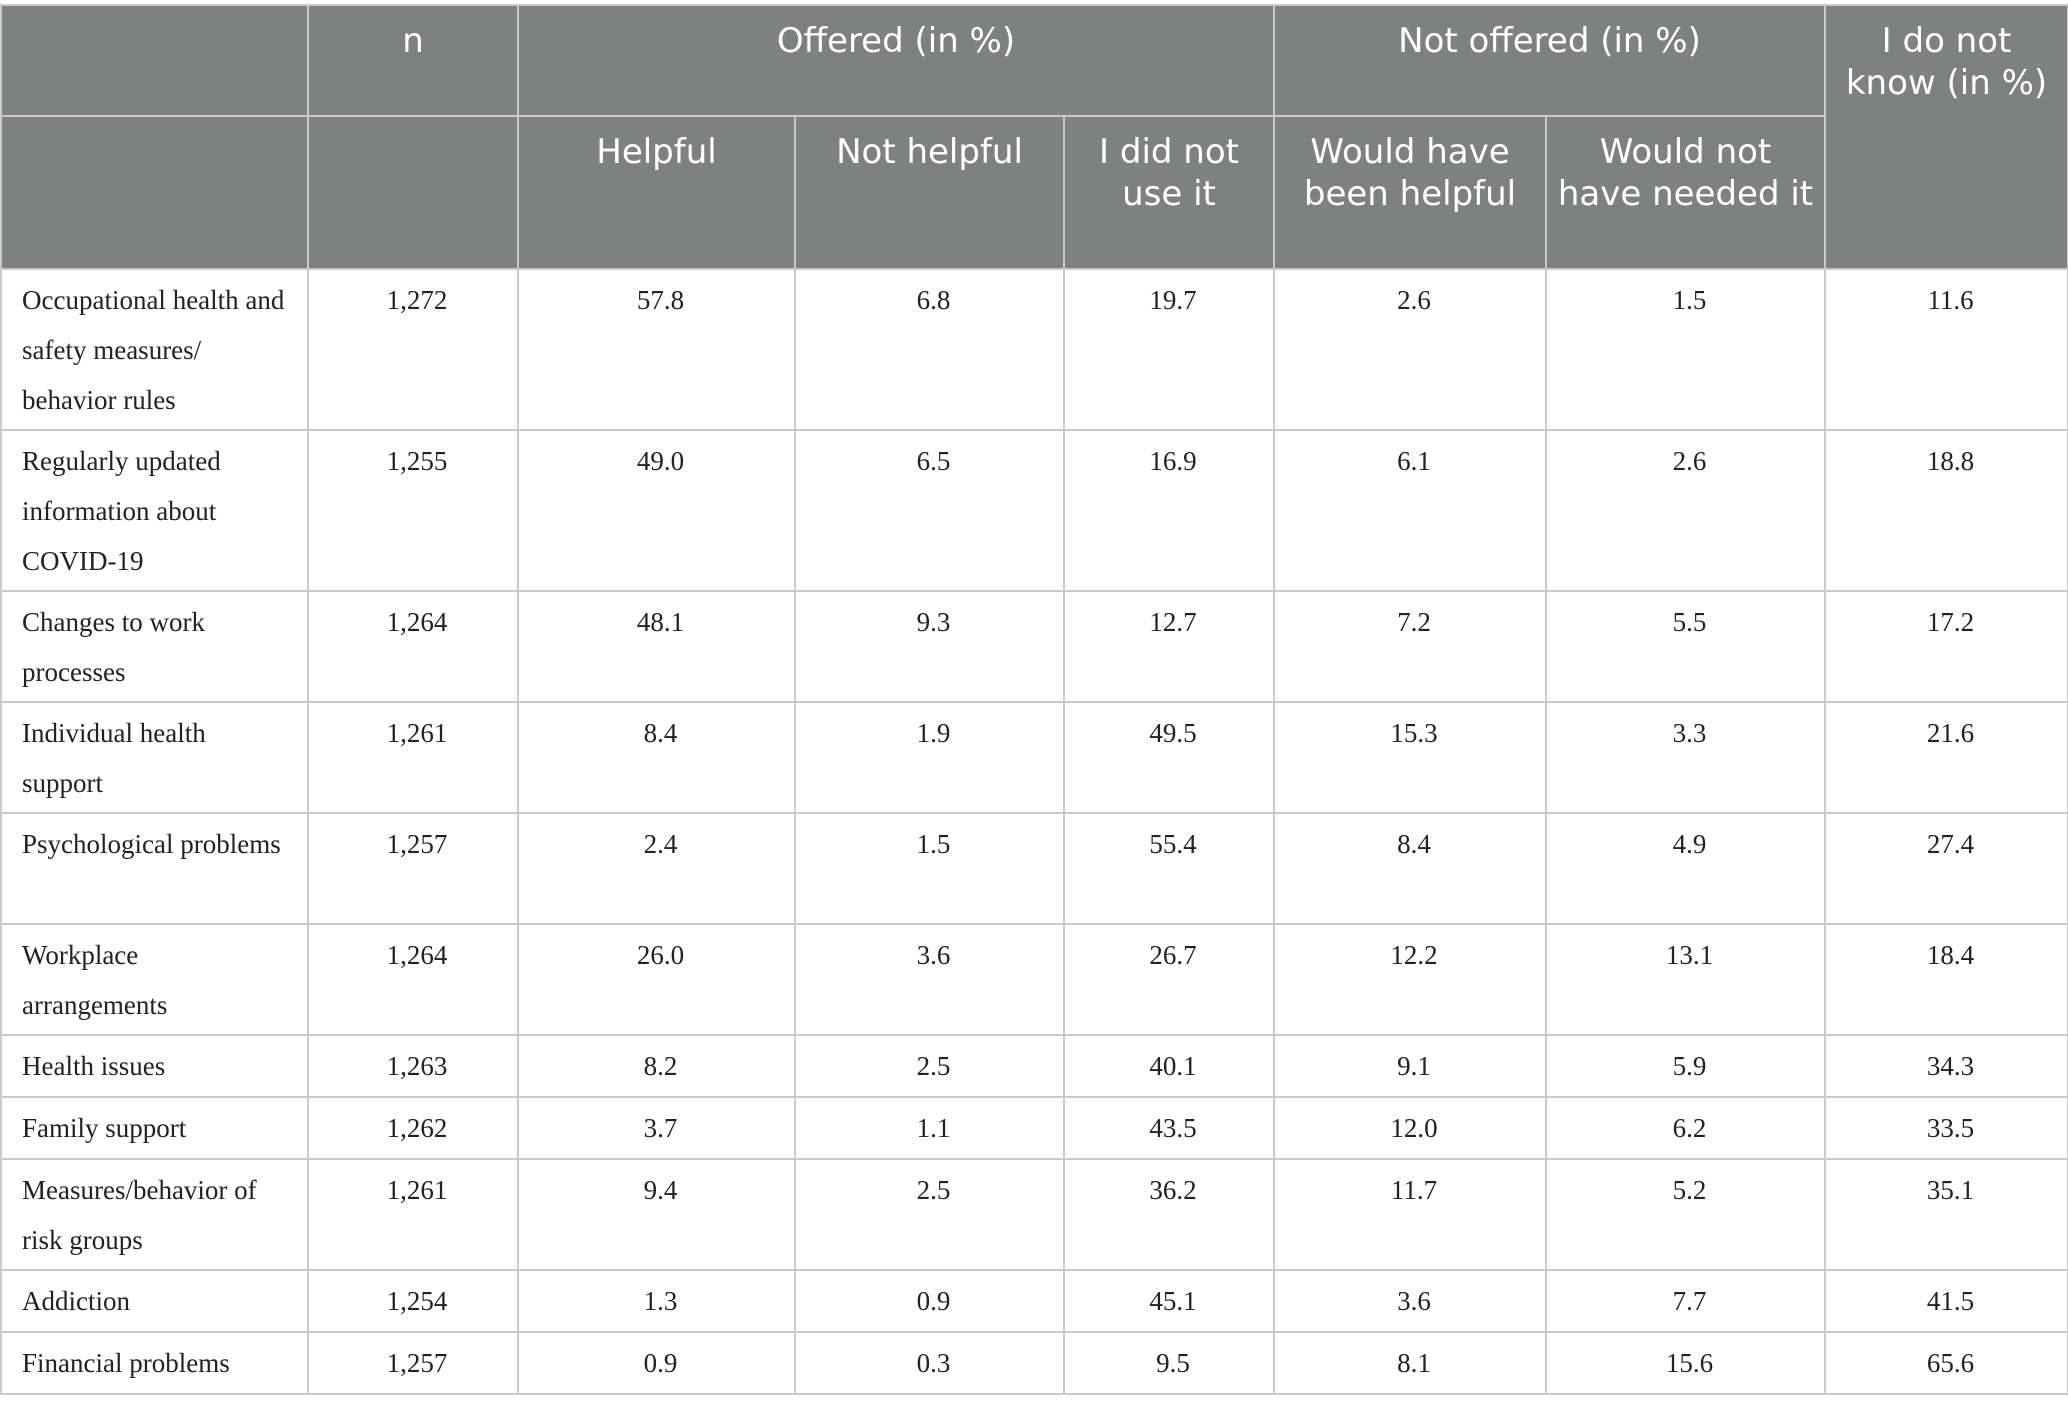  Describe the element at coordinates (929, 757) in the screenshot. I see `cell-not-helpful: 1.9` at that location.